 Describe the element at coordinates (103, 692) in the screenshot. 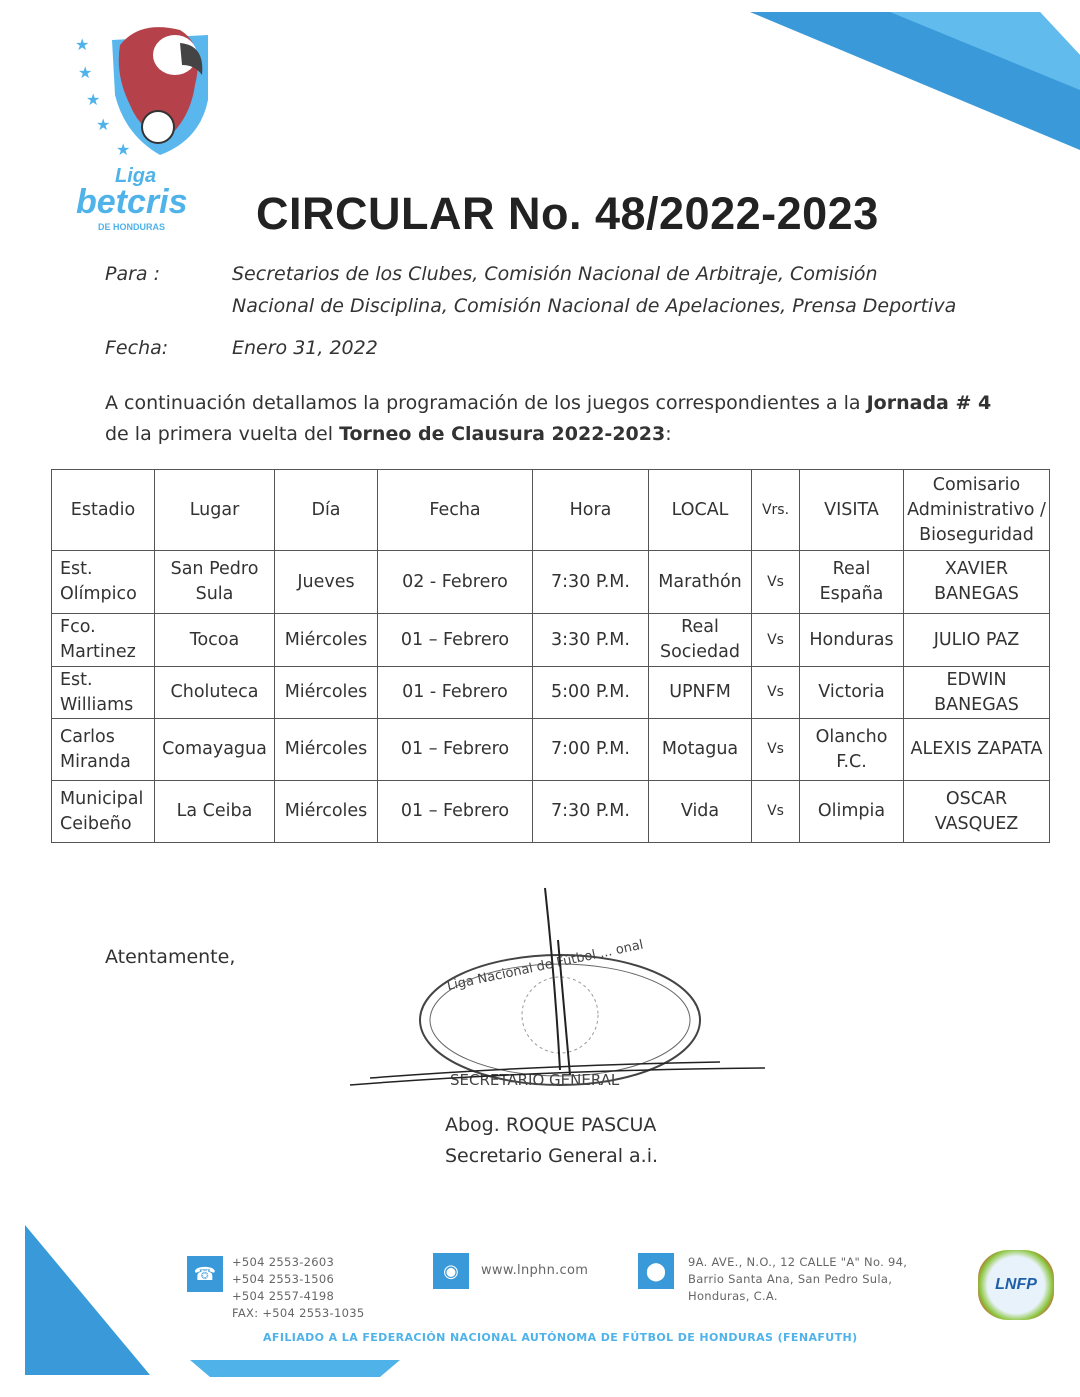

I see `table-cell: Est. Williams` at that location.